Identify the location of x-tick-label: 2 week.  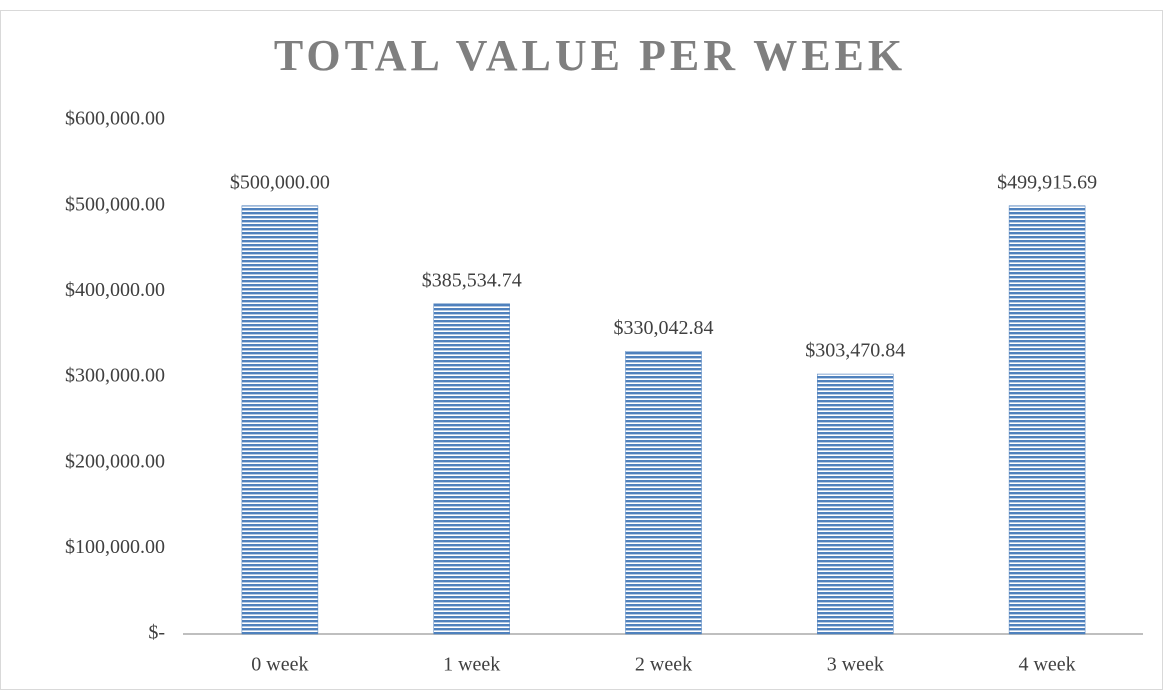
(663, 665).